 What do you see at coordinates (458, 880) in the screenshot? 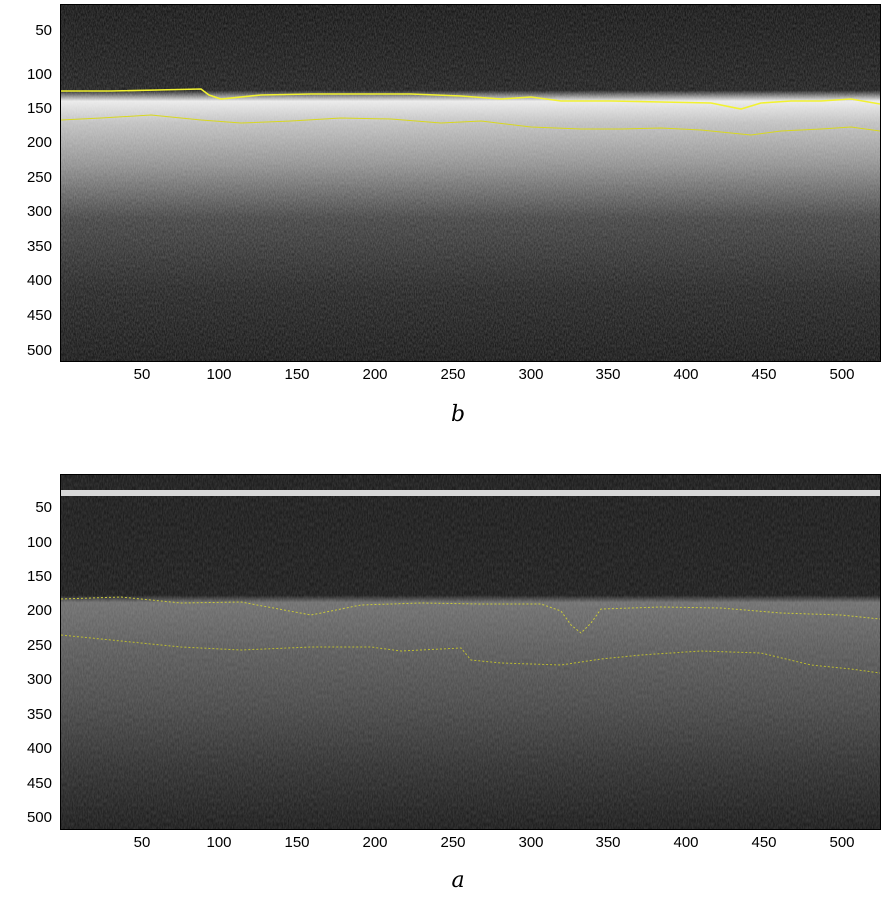
I see `panel-caption-a: a` at bounding box center [458, 880].